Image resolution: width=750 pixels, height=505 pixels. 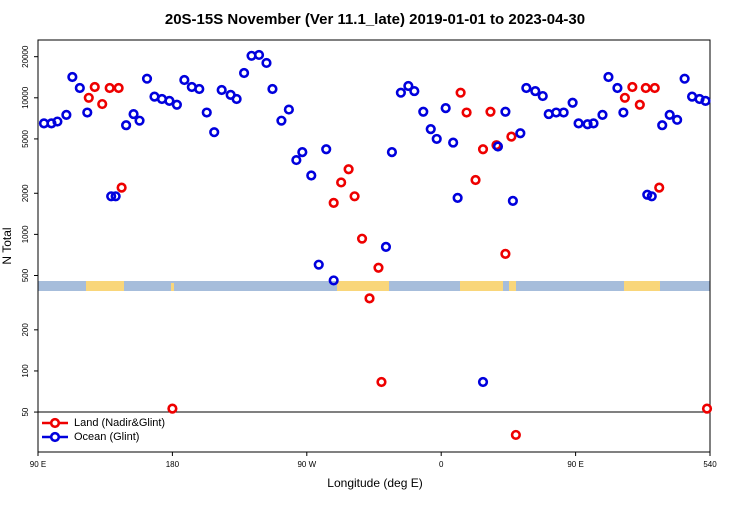 What do you see at coordinates (374, 483) in the screenshot?
I see `x-axis-title: Longitude (deg E)` at bounding box center [374, 483].